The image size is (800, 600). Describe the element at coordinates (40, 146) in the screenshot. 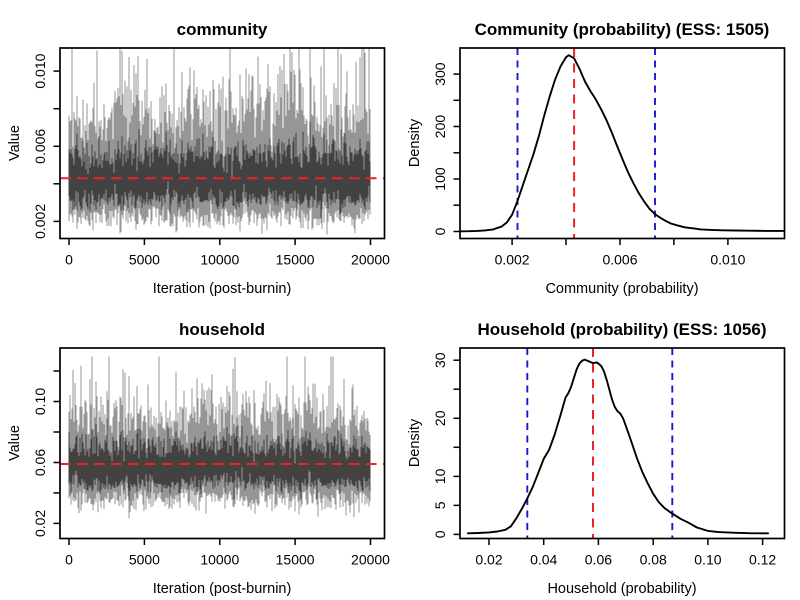

I see `y-tick-label: 0.006` at that location.